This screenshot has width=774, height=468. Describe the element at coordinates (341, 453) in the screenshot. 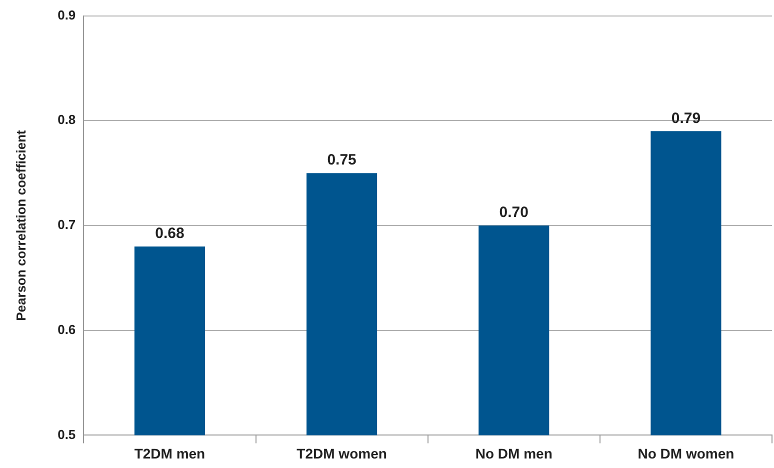

I see `x-tick-label: T2DM women` at that location.